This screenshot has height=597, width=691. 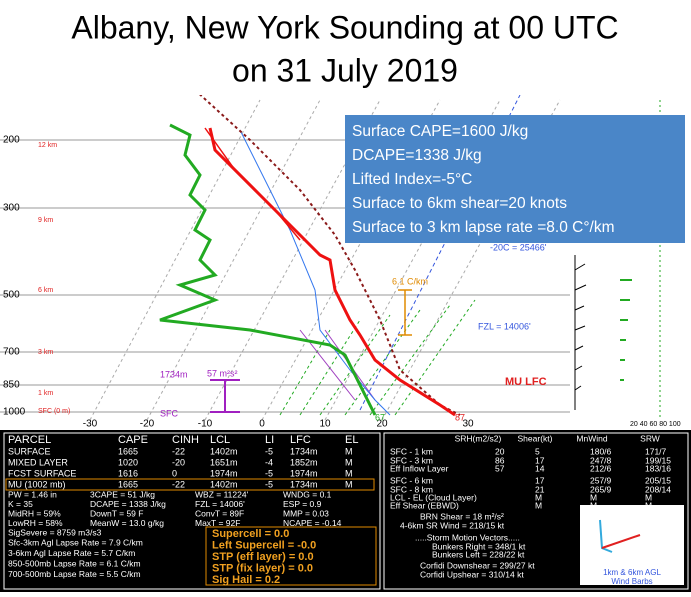 What do you see at coordinates (405, 312) in the screenshot?
I see `lapse-bar` at bounding box center [405, 312].